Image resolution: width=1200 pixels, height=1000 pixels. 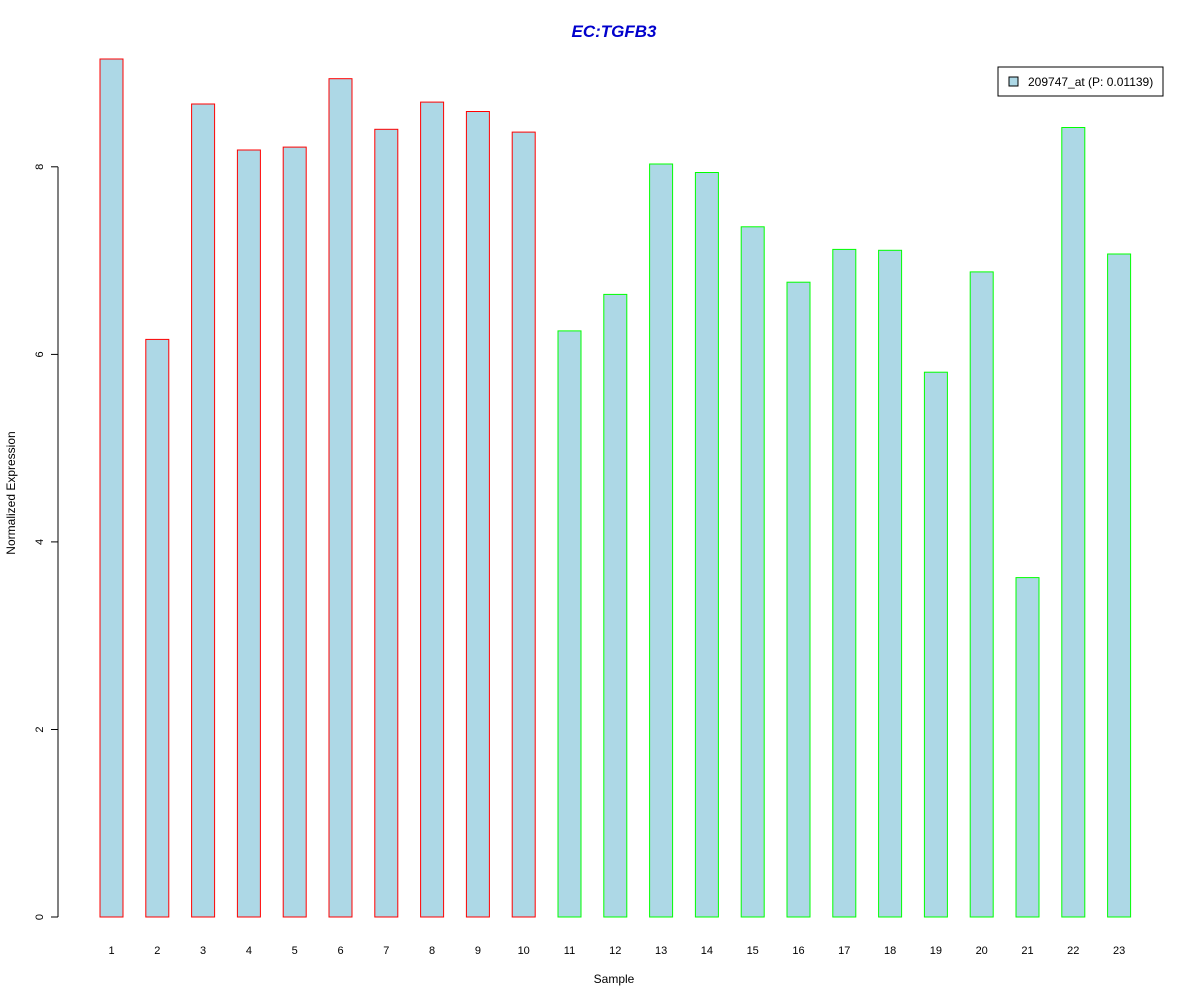 I want to click on x-tick-label: 23, so click(x=1119, y=951).